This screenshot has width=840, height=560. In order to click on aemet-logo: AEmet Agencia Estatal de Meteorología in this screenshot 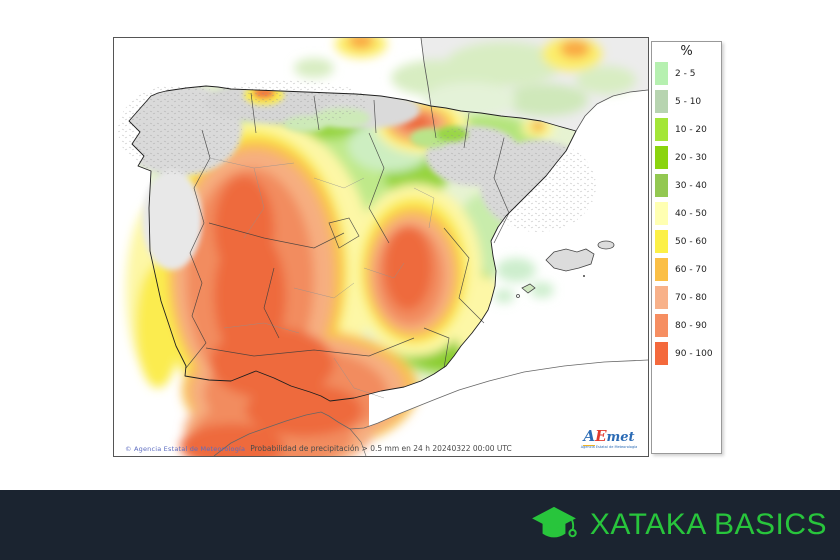, I will do `click(609, 439)`.